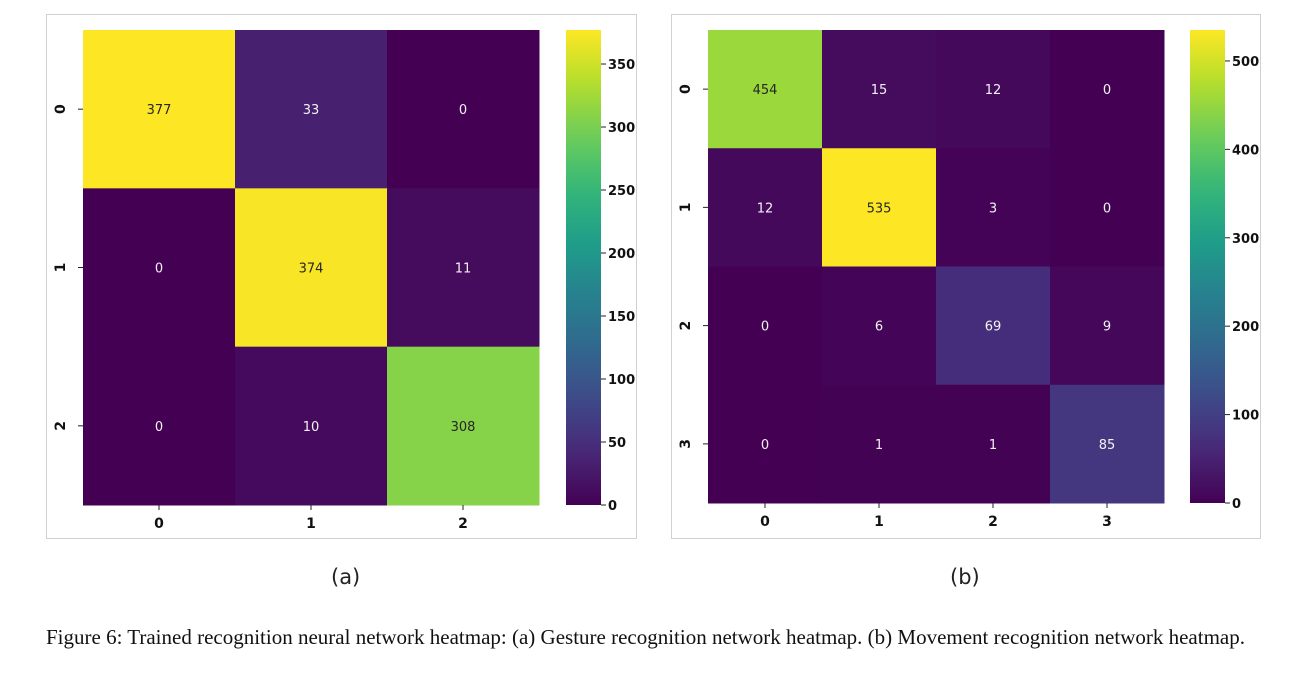  What do you see at coordinates (1245, 327) in the screenshot?
I see `heatmap-b-colorbar-tick-label-2: 200` at bounding box center [1245, 327].